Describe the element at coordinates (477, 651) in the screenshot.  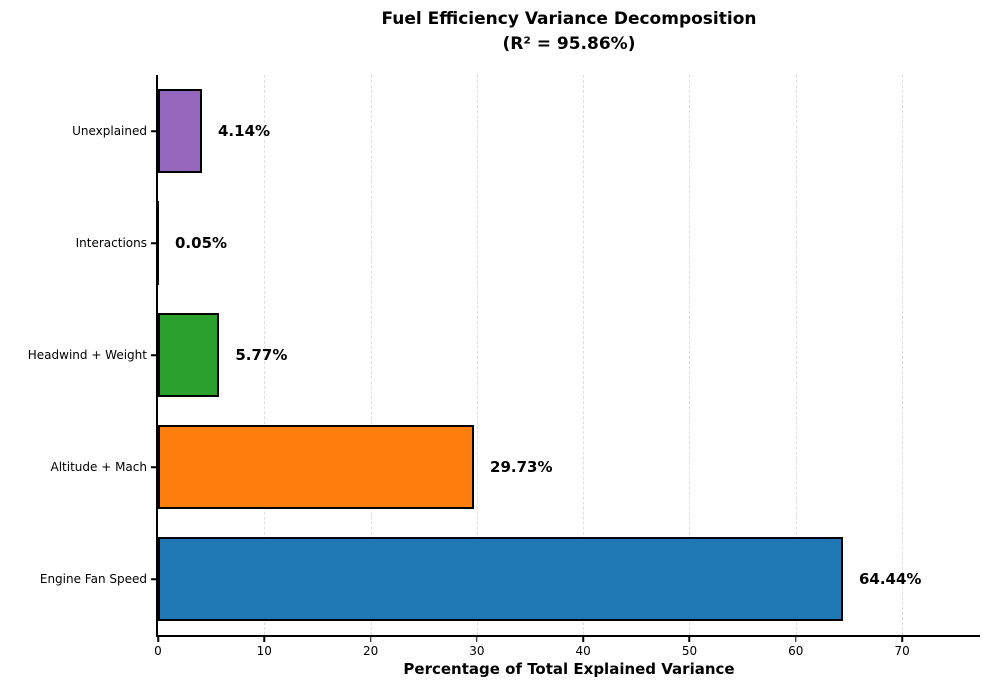
I see `x-tick-label-30: 30` at that location.